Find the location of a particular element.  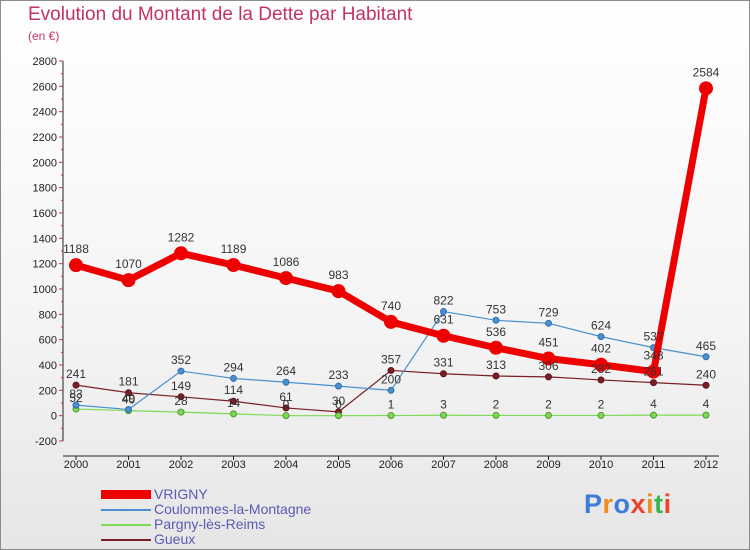

brand-logo: Proxiti is located at coordinates (628, 504).